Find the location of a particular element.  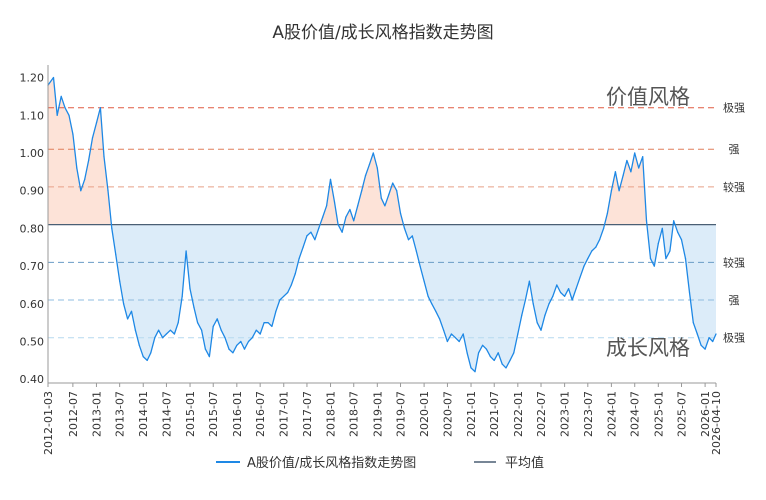

reference-label-4: 强 is located at coordinates (734, 300).